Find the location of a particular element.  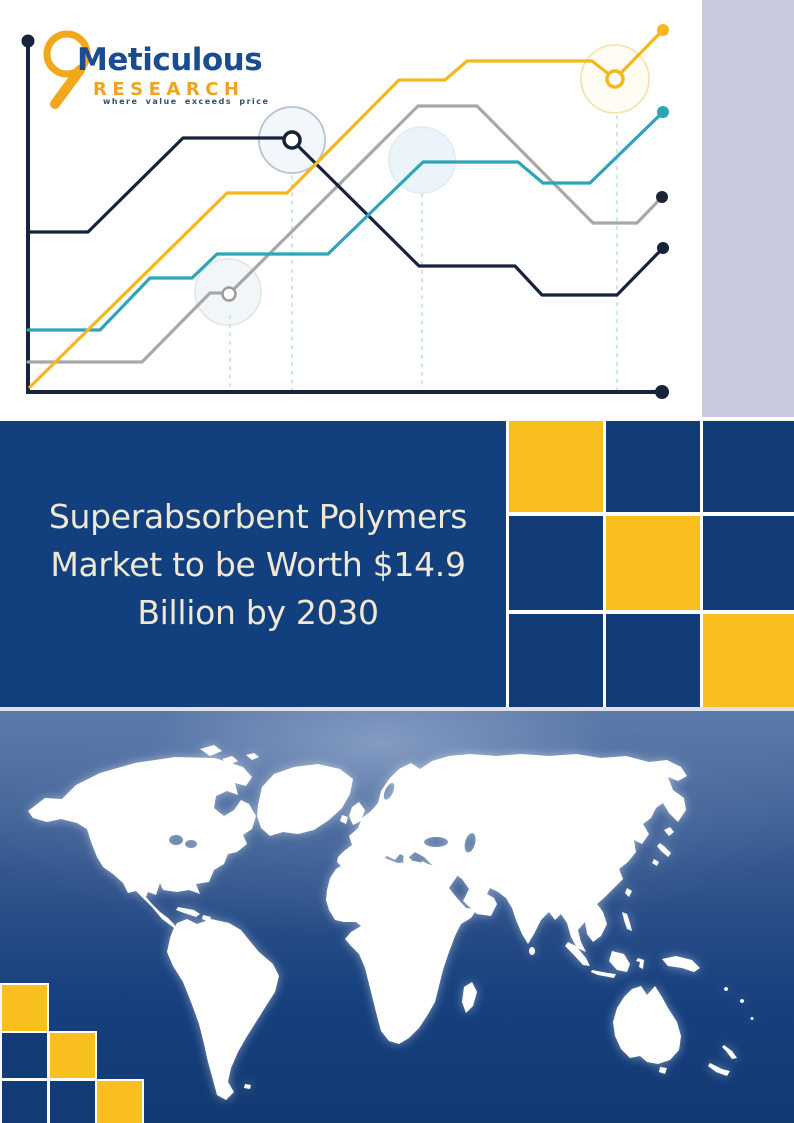

axis-top-dot is located at coordinates (28, 41).